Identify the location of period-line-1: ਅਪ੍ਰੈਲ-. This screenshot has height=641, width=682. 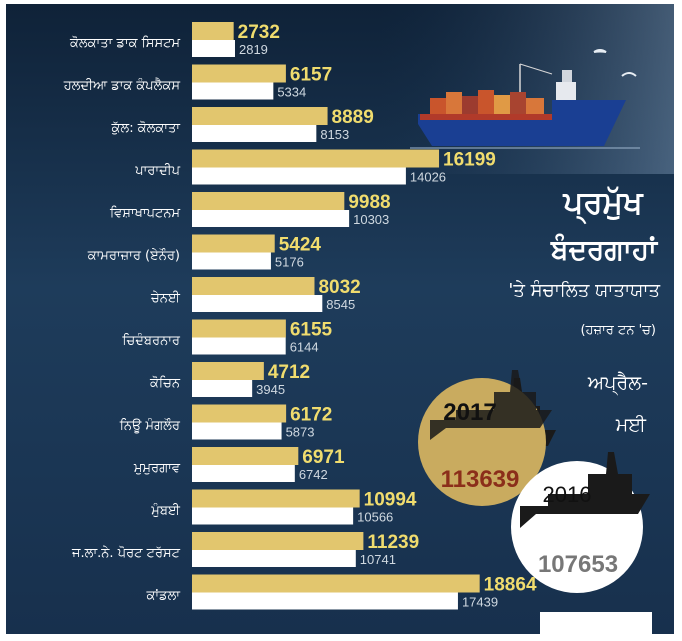
(617, 383).